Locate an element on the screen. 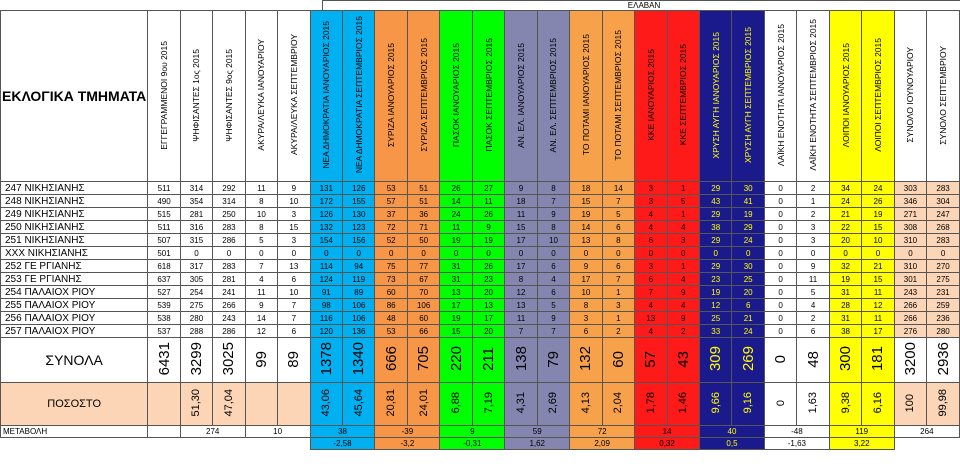 The image size is (960, 466). totals-value: 57 is located at coordinates (651, 359).